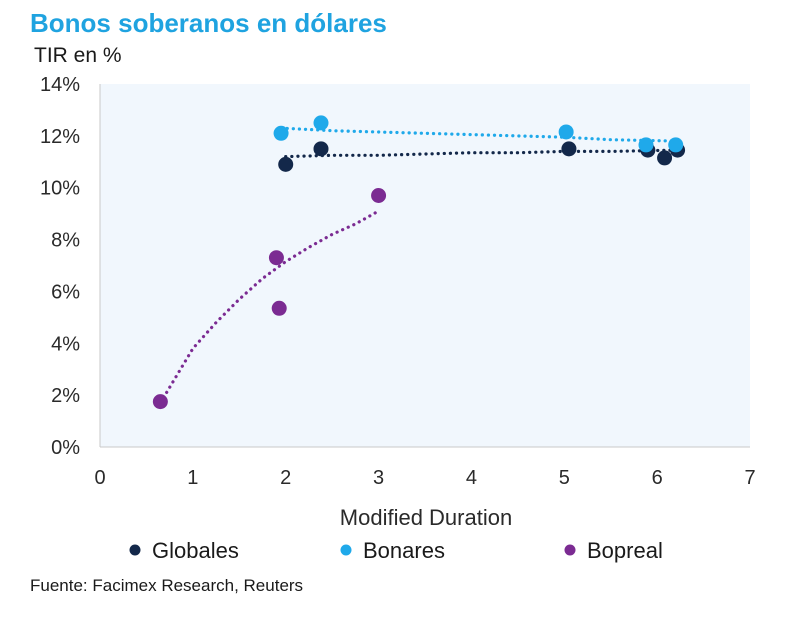 The width and height of the screenshot is (800, 628). Describe the element at coordinates (346, 550) in the screenshot. I see `legend-marker-bonares` at that location.